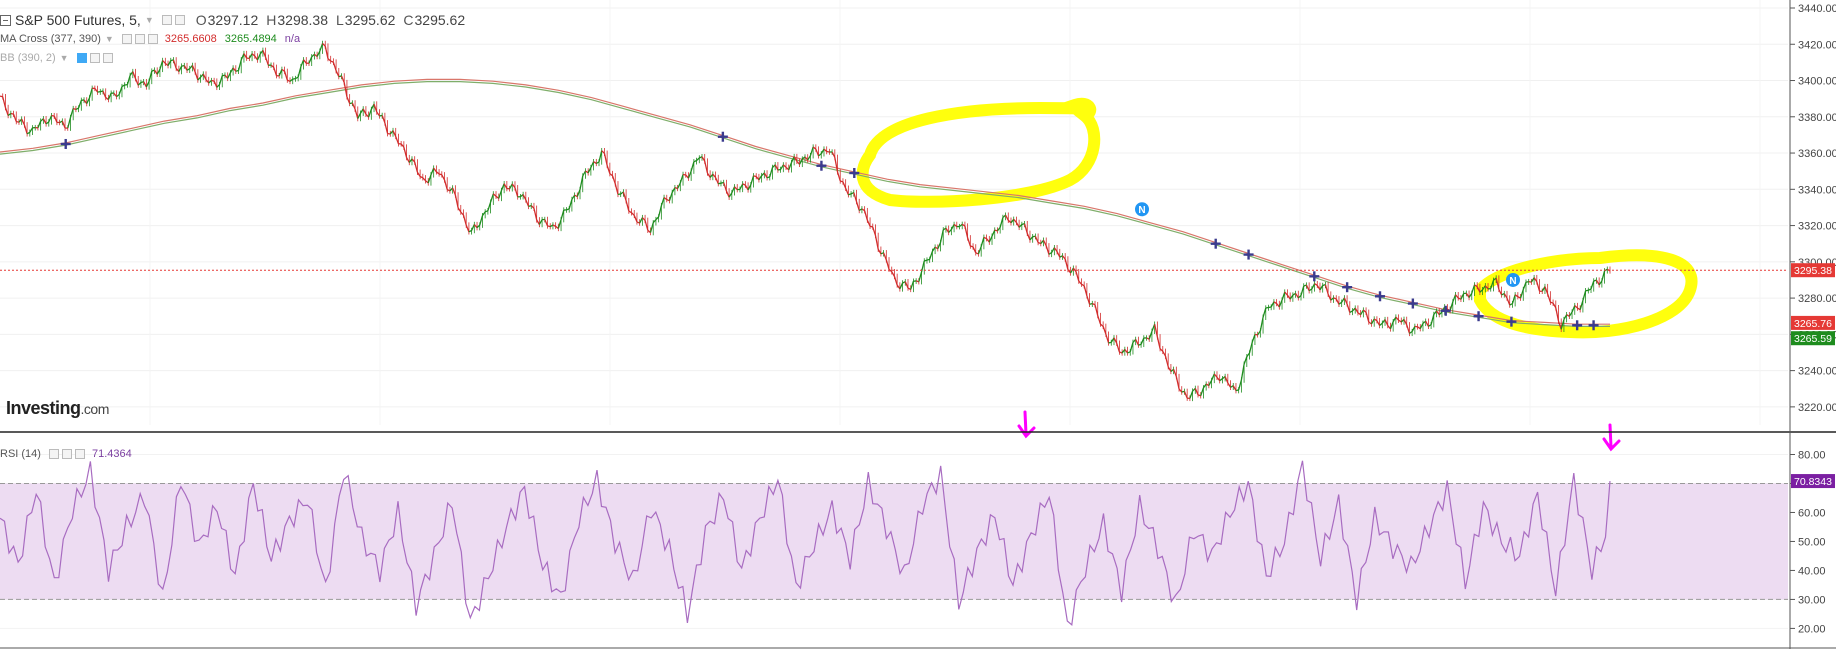 Image resolution: width=1836 pixels, height=649 pixels. I want to click on bb-label: BB (390, 2), so click(28, 58).